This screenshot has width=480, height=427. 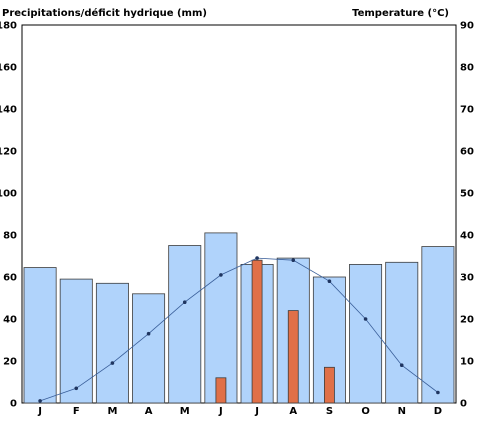 I want to click on right-tick-label: 70, so click(x=467, y=110).